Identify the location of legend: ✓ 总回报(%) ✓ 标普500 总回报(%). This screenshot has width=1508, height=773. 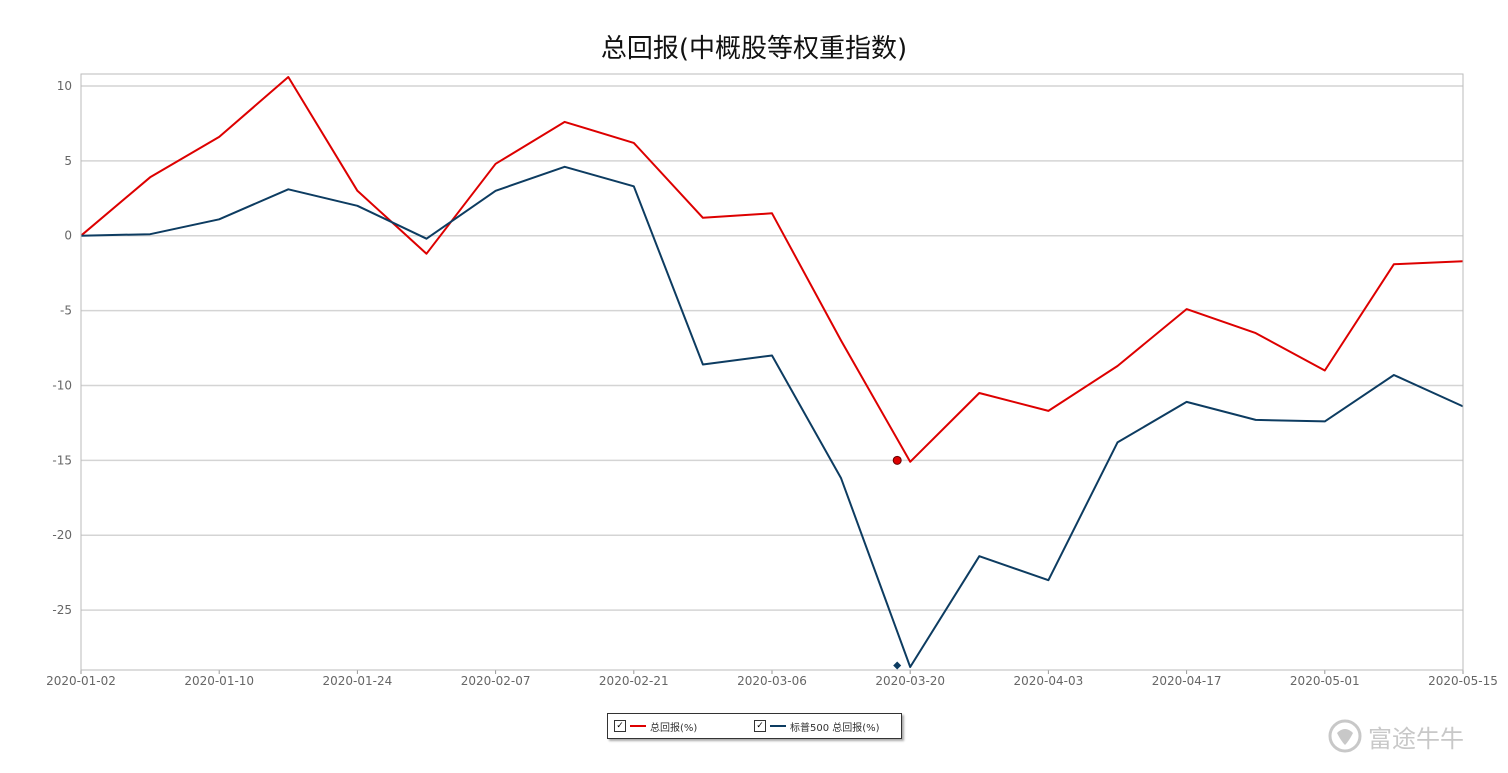
(754, 726).